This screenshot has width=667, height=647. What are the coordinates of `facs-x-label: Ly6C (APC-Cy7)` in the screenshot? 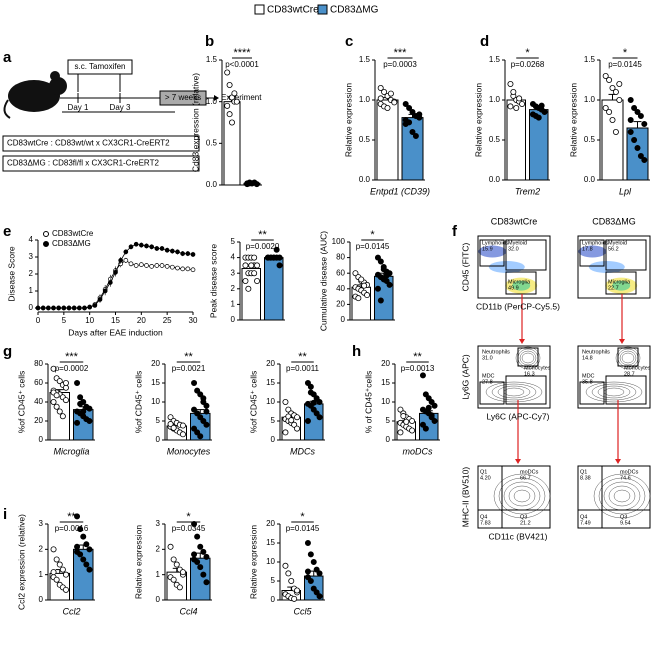 It's located at (518, 416).